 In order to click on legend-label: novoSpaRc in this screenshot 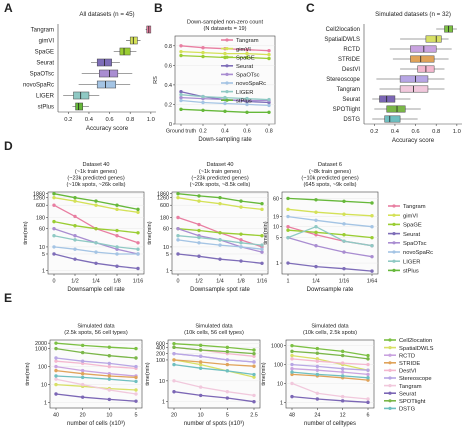, I will do `click(251, 84)`.